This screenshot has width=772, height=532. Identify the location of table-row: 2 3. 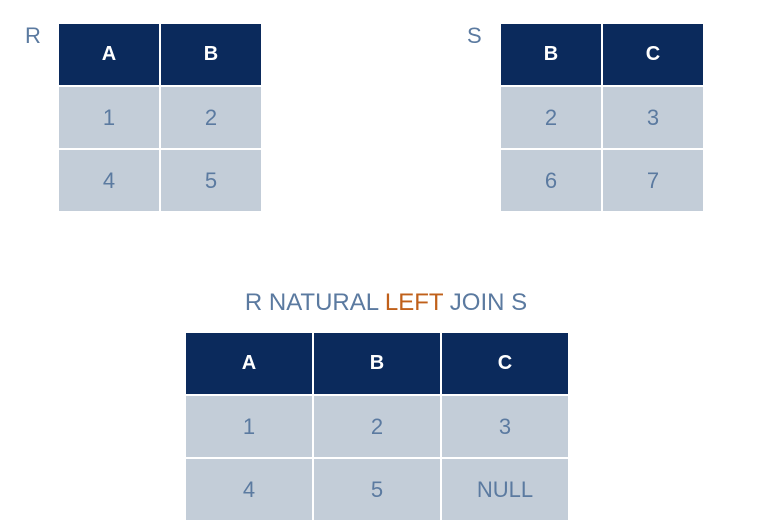
(602, 117).